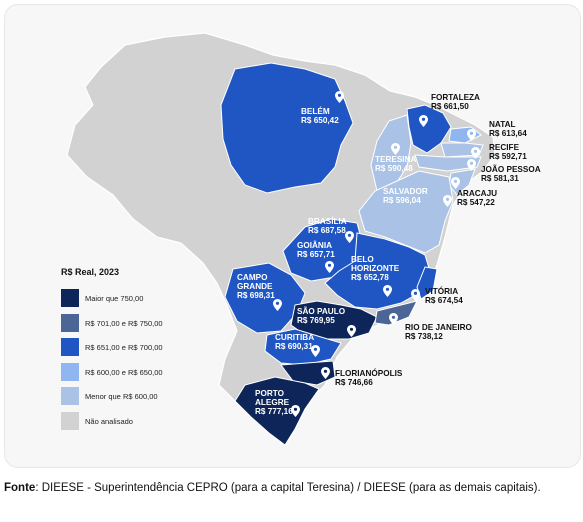 The width and height of the screenshot is (583, 522). I want to click on city-label-joao-pessoa: JOÃO PESSOA R$ 581,31, so click(511, 174).